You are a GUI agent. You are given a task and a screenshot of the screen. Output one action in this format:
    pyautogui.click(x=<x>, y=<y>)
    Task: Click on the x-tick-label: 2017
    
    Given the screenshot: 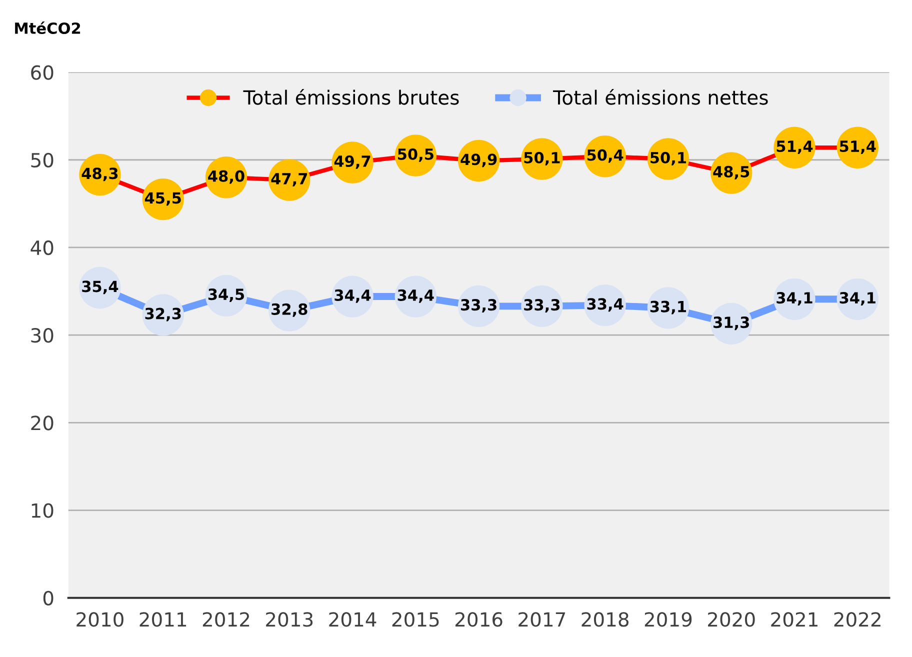 What is the action you would take?
    pyautogui.click(x=542, y=619)
    